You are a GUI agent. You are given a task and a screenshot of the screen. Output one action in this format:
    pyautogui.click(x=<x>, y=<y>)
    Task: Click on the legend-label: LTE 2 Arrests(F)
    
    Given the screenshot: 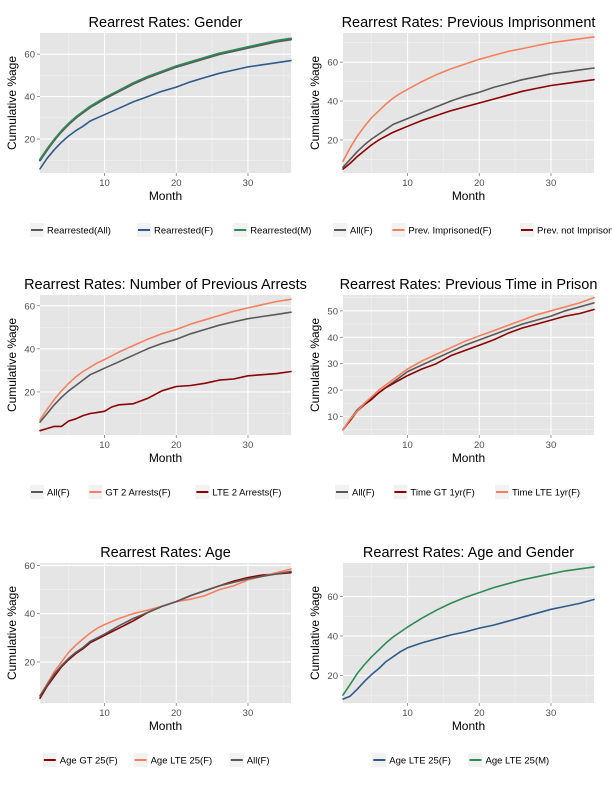 What is the action you would take?
    pyautogui.click(x=246, y=493)
    